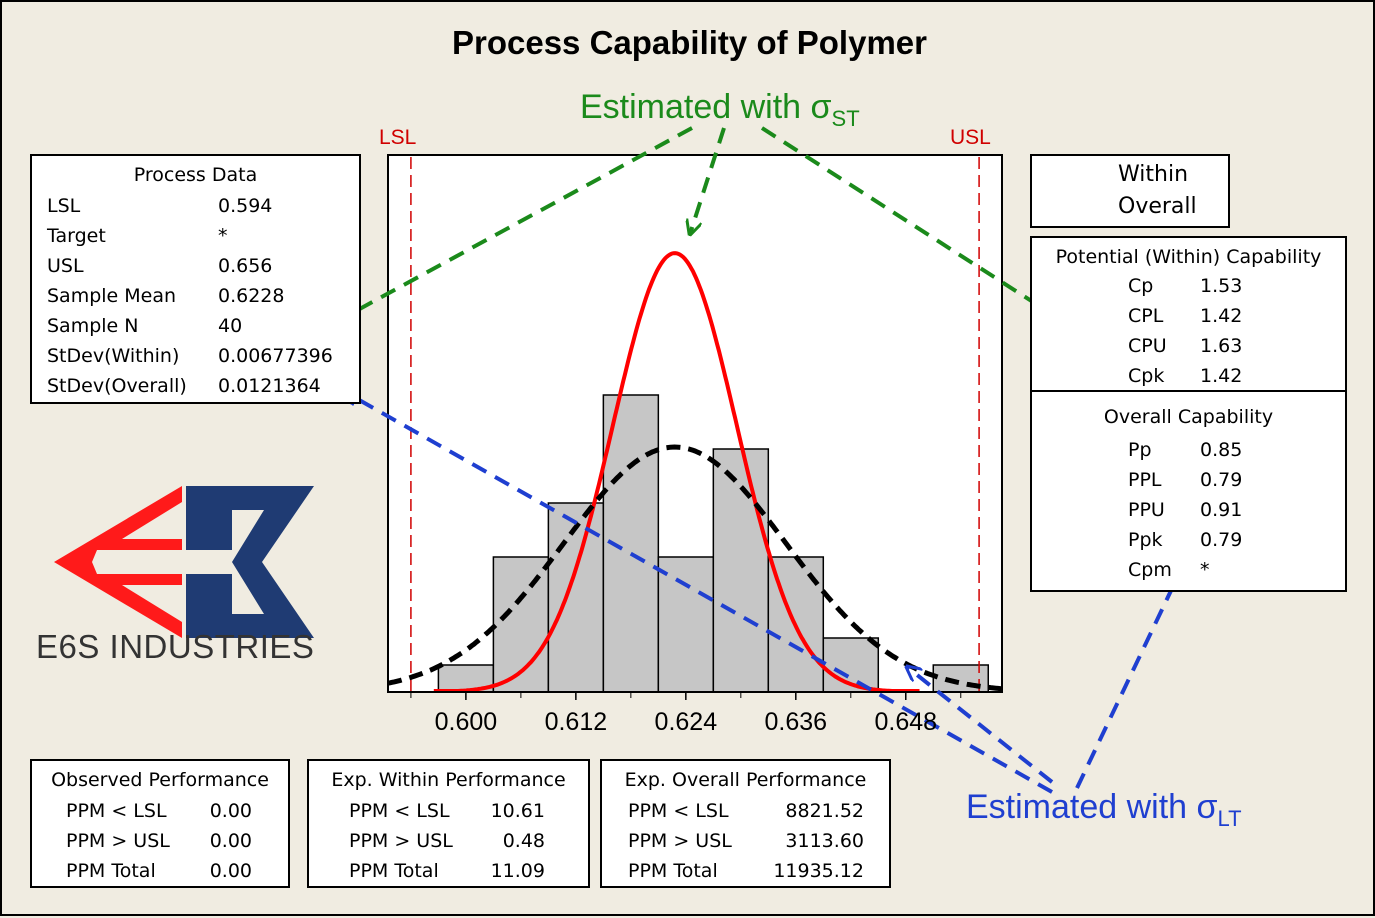  Describe the element at coordinates (245, 266) in the screenshot. I see `process-data-row-value: 0.656` at that location.